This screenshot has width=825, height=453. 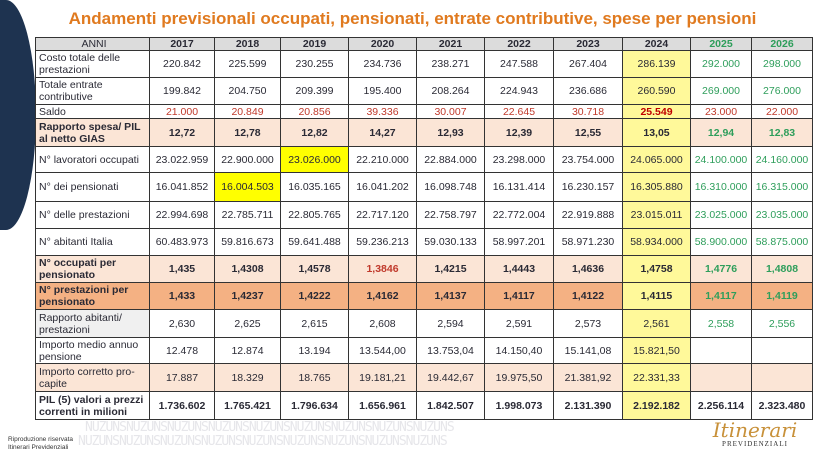 I want to click on table-cell: 2,625, so click(x=247, y=323).